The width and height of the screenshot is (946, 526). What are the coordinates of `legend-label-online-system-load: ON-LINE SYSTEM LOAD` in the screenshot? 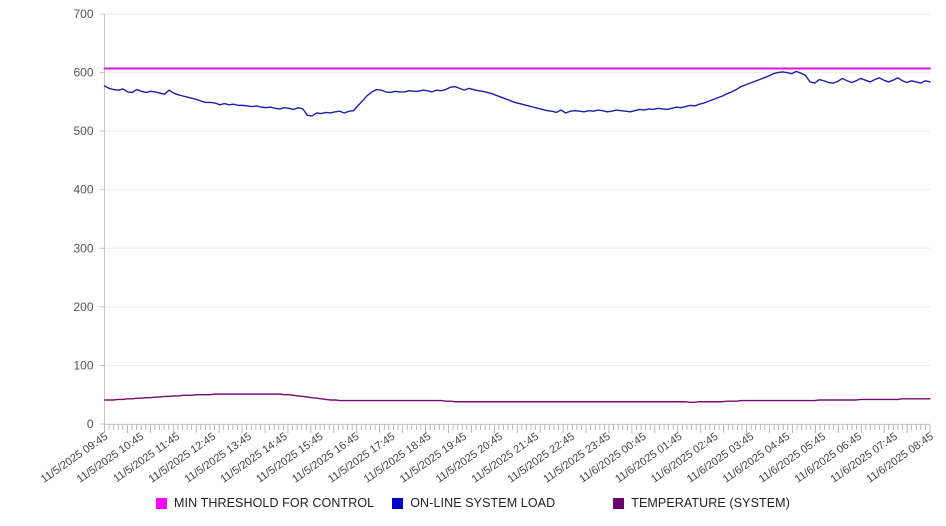 It's located at (483, 503).